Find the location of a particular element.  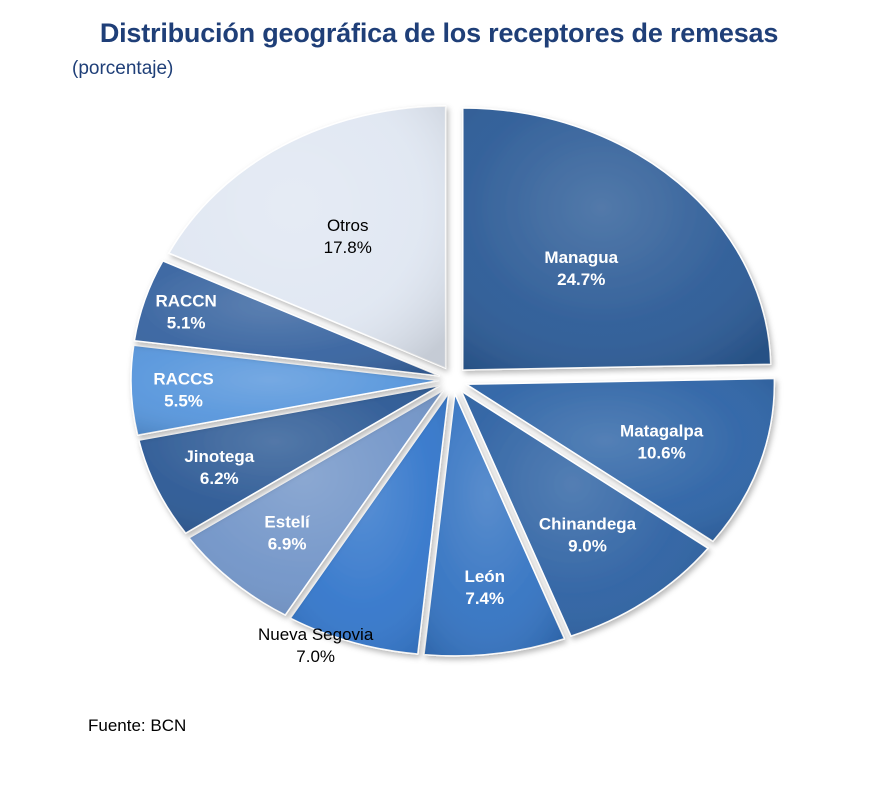

pie-label-category: León is located at coordinates (484, 576).